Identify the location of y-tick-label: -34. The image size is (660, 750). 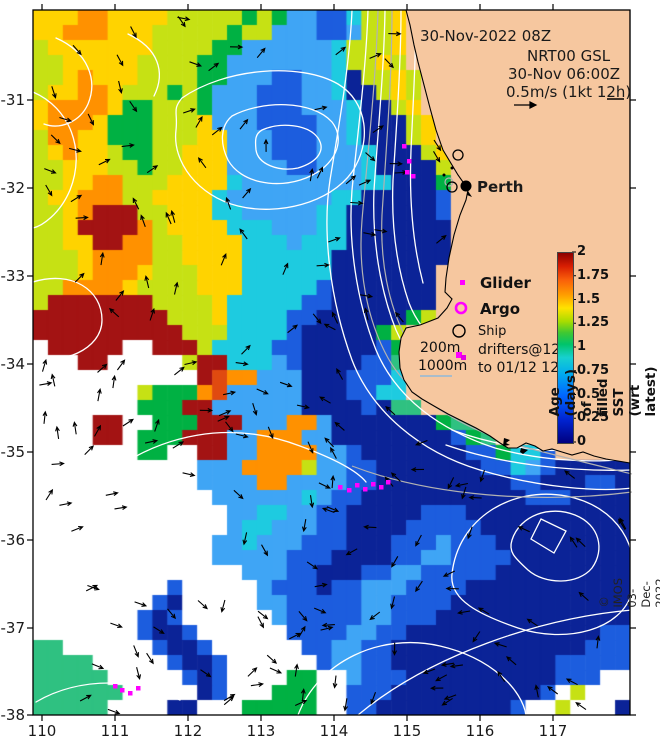
(13, 364).